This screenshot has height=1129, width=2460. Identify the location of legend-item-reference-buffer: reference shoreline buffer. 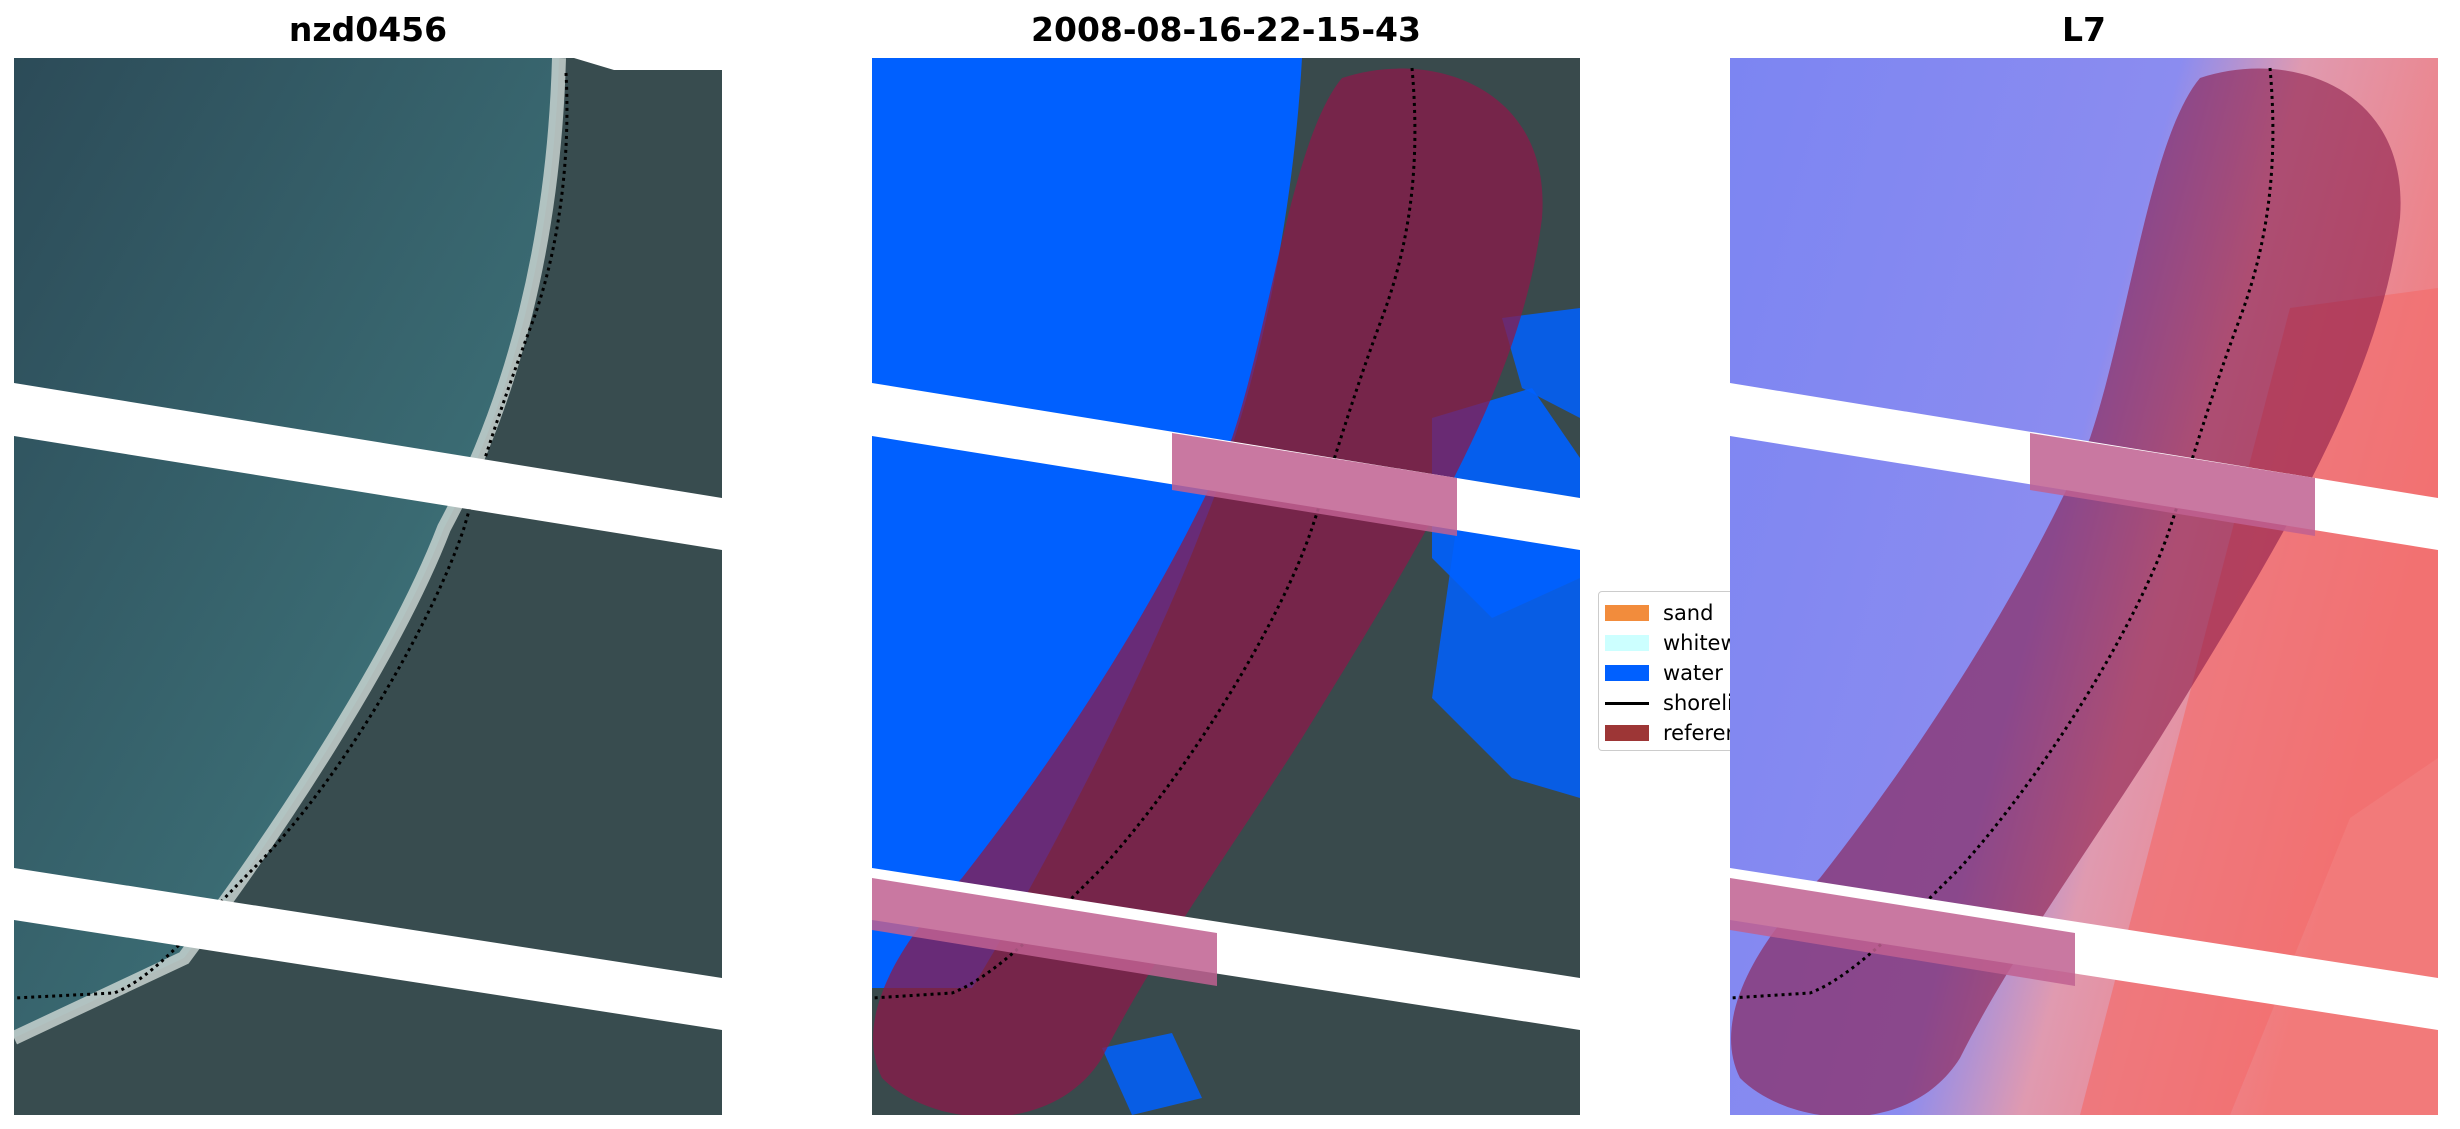
(1671, 733).